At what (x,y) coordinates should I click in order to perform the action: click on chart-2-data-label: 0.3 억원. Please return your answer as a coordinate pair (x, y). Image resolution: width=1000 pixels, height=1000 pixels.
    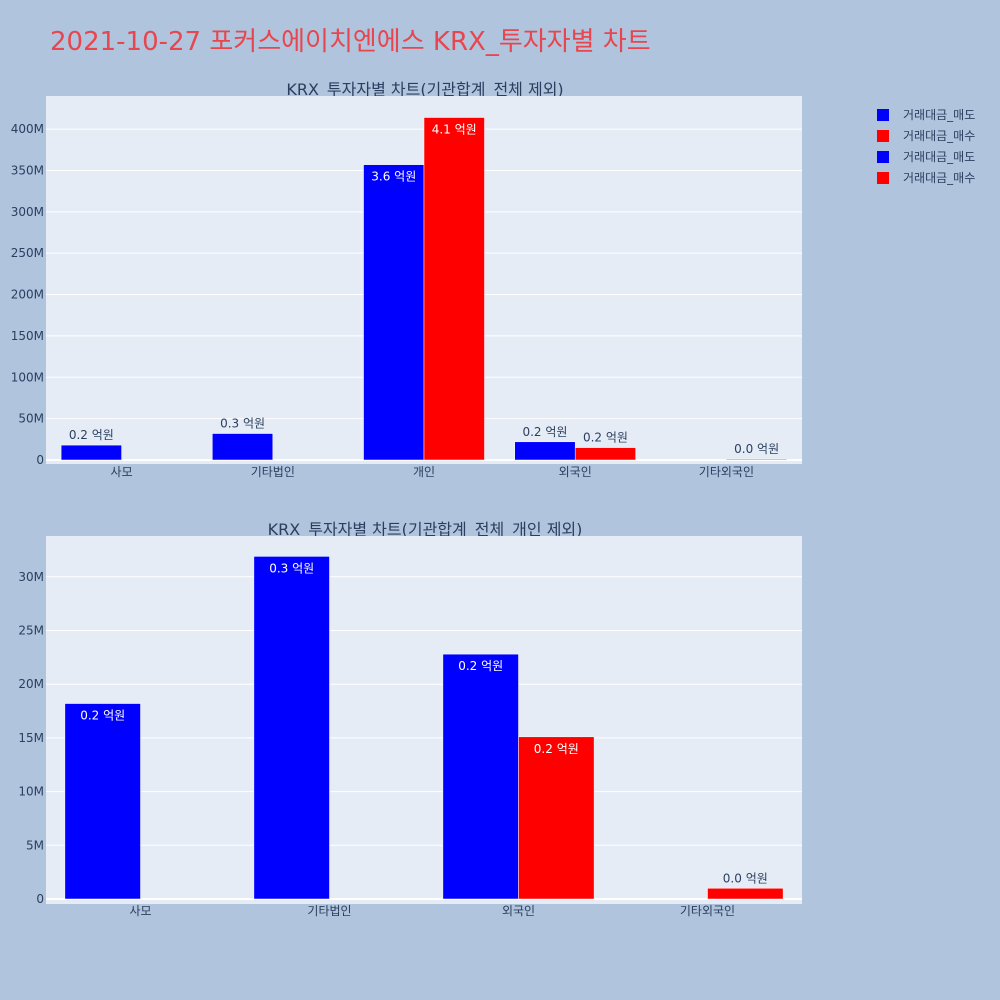
    Looking at the image, I should click on (291, 568).